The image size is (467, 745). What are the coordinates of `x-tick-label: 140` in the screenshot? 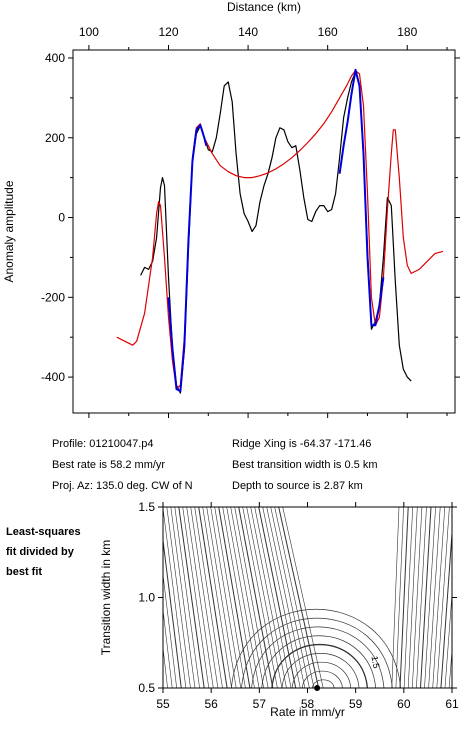 It's located at (248, 32).